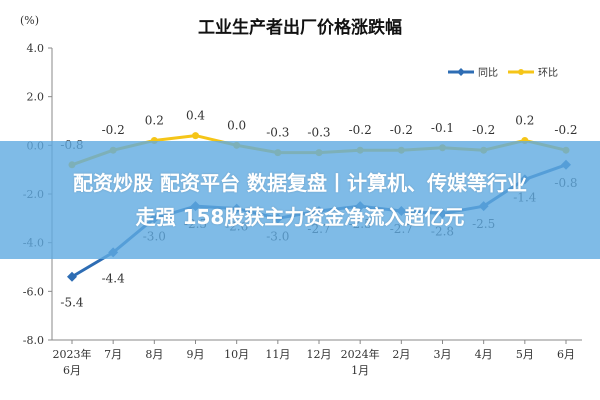 This screenshot has width=600, height=400. What do you see at coordinates (360, 362) in the screenshot?
I see `x-tick-label: 2024年 1月` at bounding box center [360, 362].